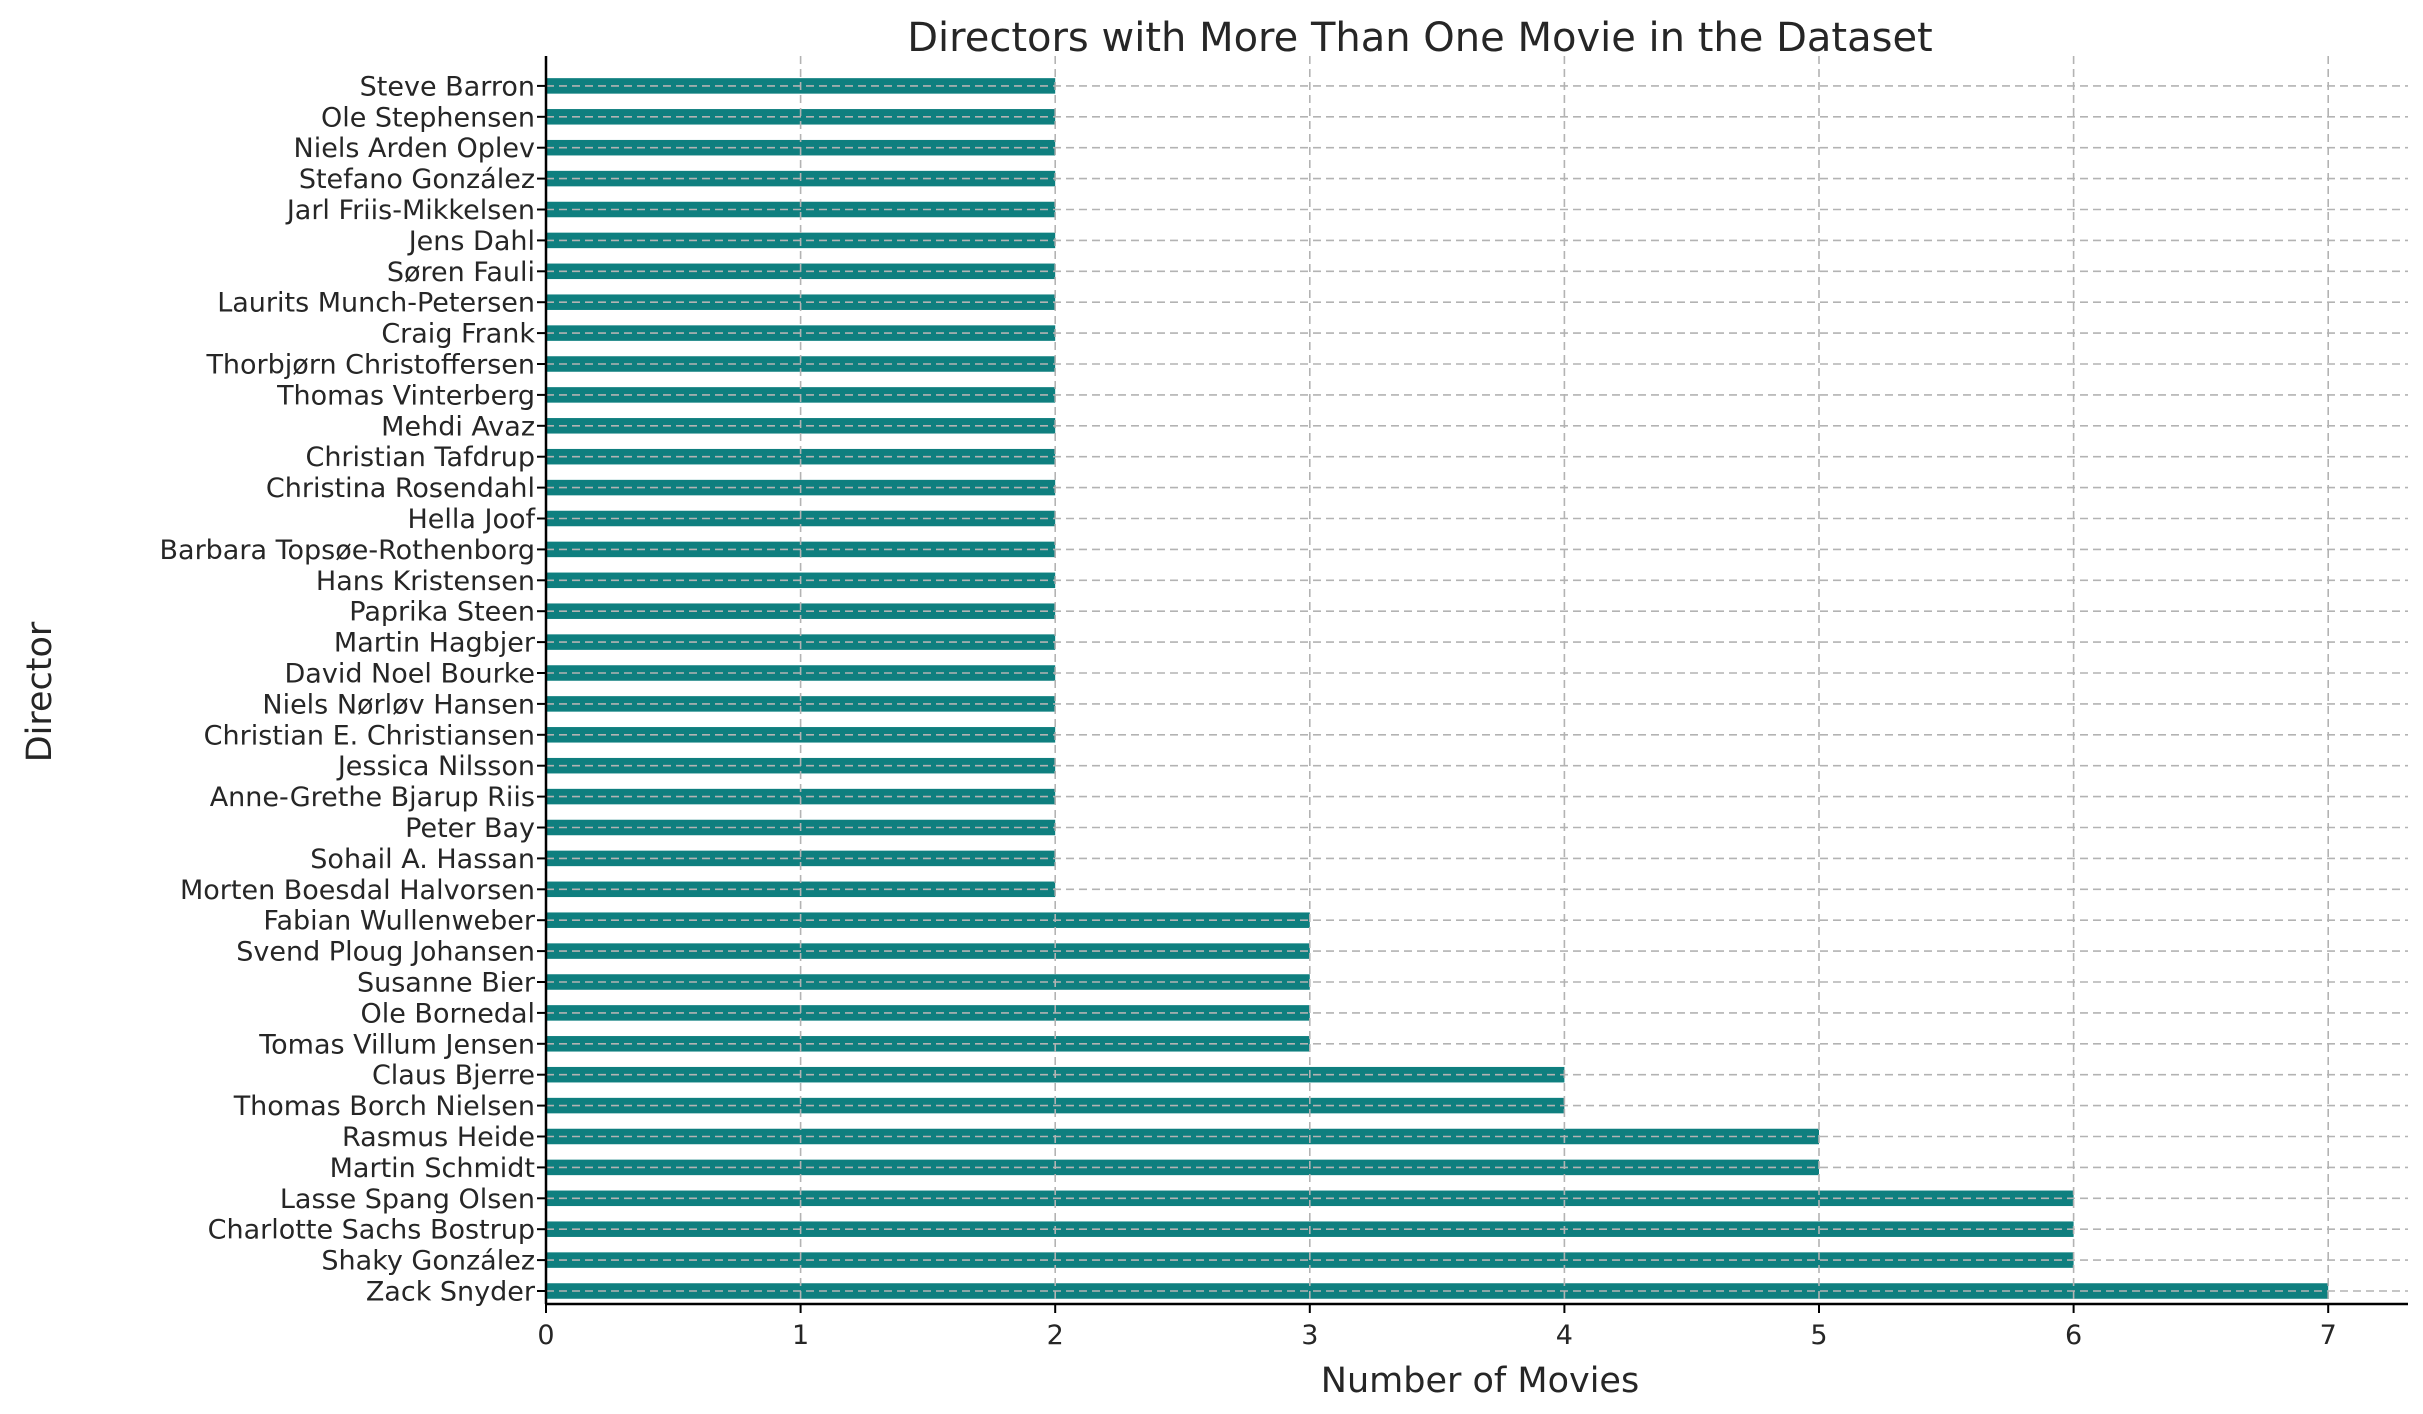 The height and width of the screenshot is (1414, 2423). I want to click on y-tick-label: Peter Bay, so click(470, 828).